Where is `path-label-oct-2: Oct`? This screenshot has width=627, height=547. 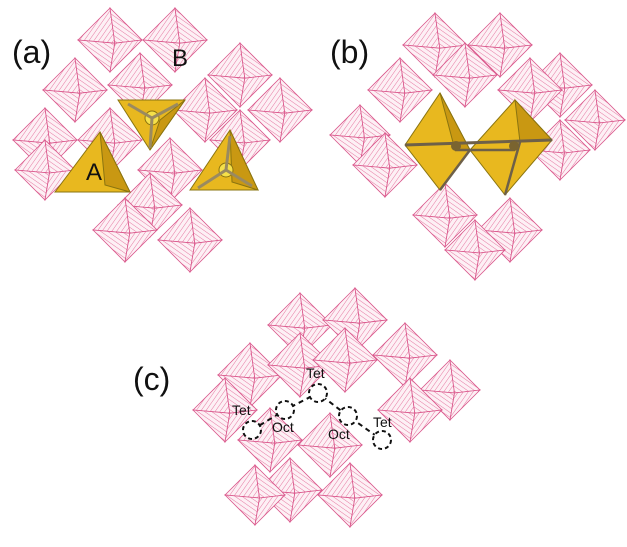 path-label-oct-2: Oct is located at coordinates (339, 434).